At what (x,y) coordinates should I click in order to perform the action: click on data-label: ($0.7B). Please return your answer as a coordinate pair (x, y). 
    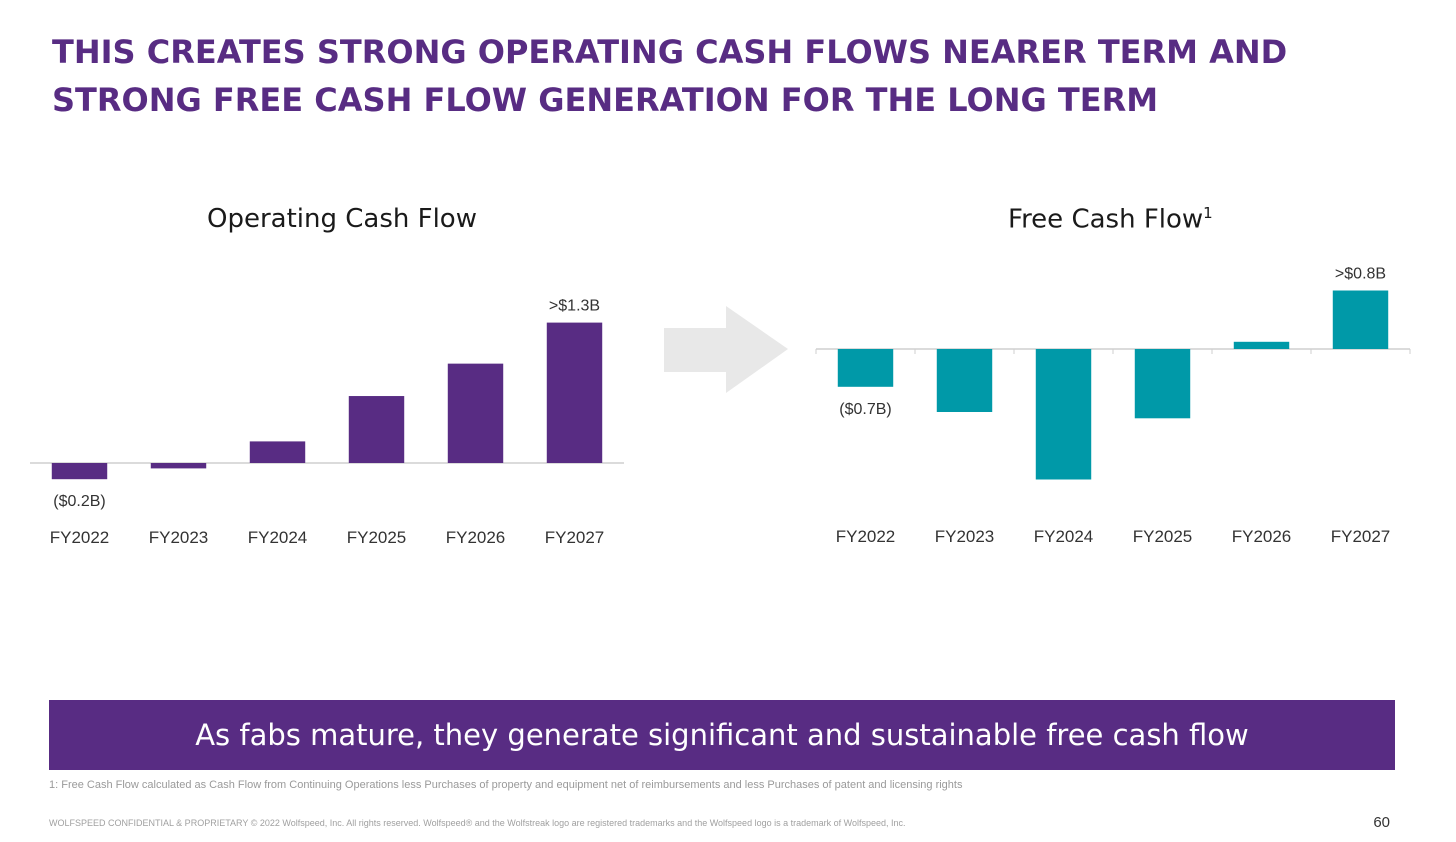
    Looking at the image, I should click on (865, 409).